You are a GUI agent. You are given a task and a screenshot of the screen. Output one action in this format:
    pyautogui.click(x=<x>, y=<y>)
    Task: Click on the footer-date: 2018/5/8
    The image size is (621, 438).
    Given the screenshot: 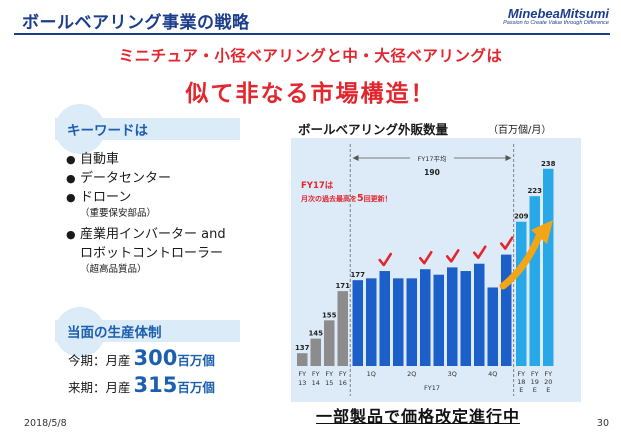 What is the action you would take?
    pyautogui.click(x=45, y=423)
    